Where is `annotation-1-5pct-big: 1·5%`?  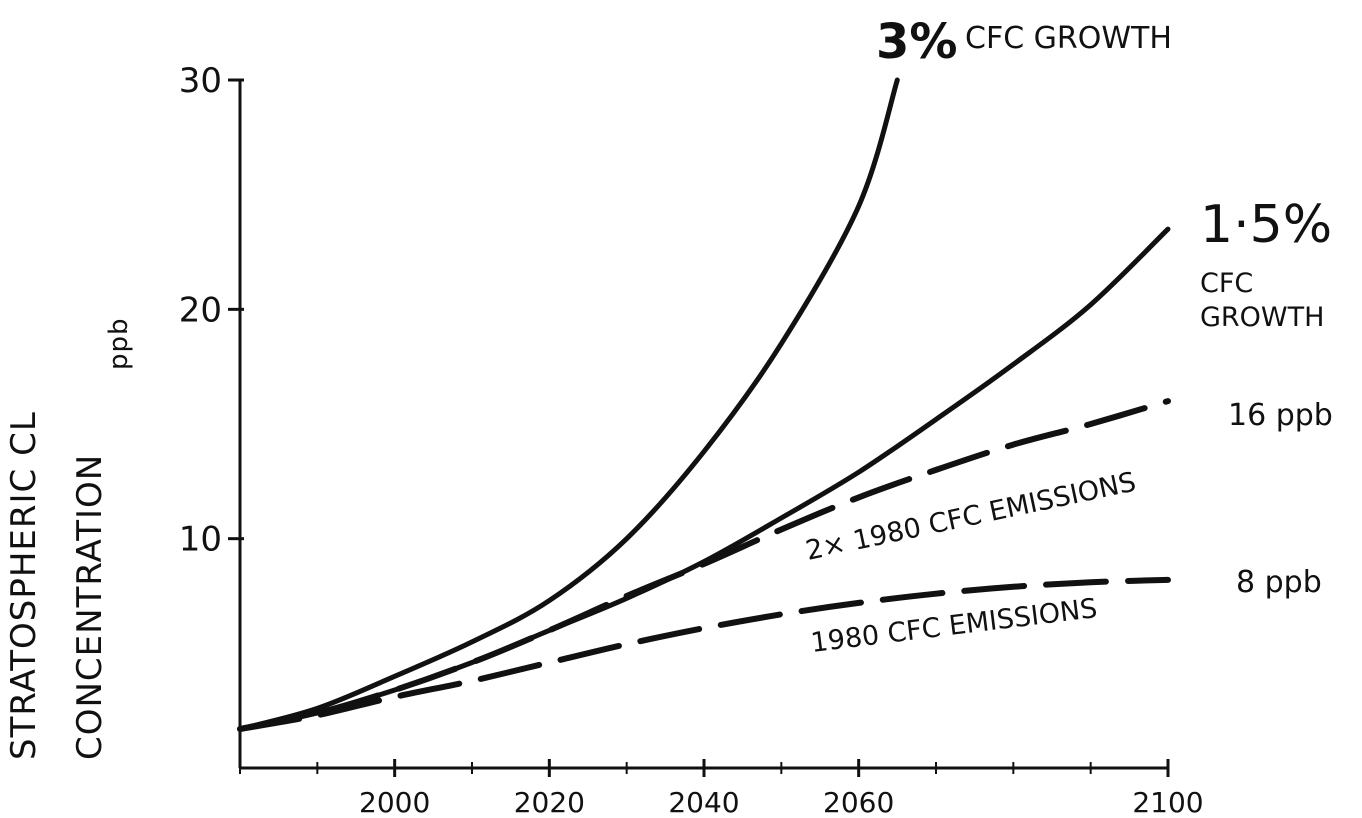 annotation-1-5pct-big: 1·5% is located at coordinates (1266, 225).